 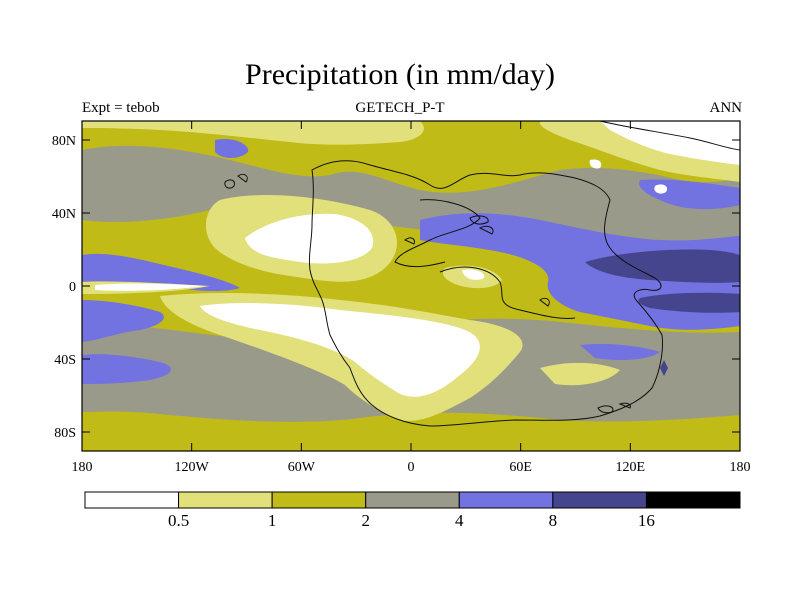 What do you see at coordinates (520, 467) in the screenshot?
I see `x-tick-label: 60E` at bounding box center [520, 467].